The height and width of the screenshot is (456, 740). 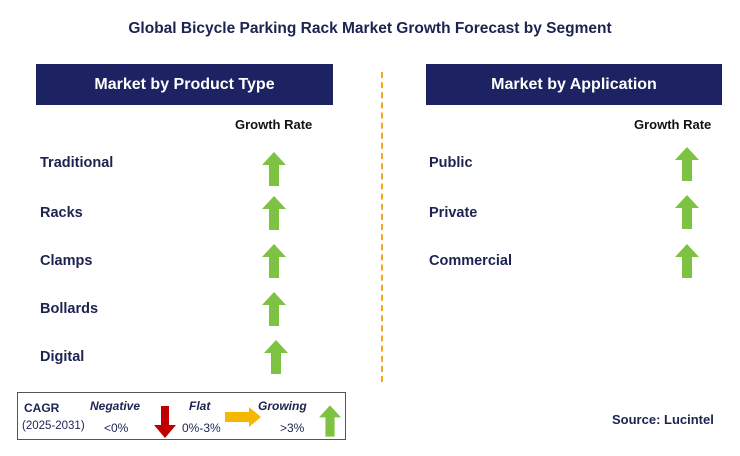 I want to click on row-label-digital: Digital, so click(x=62, y=357).